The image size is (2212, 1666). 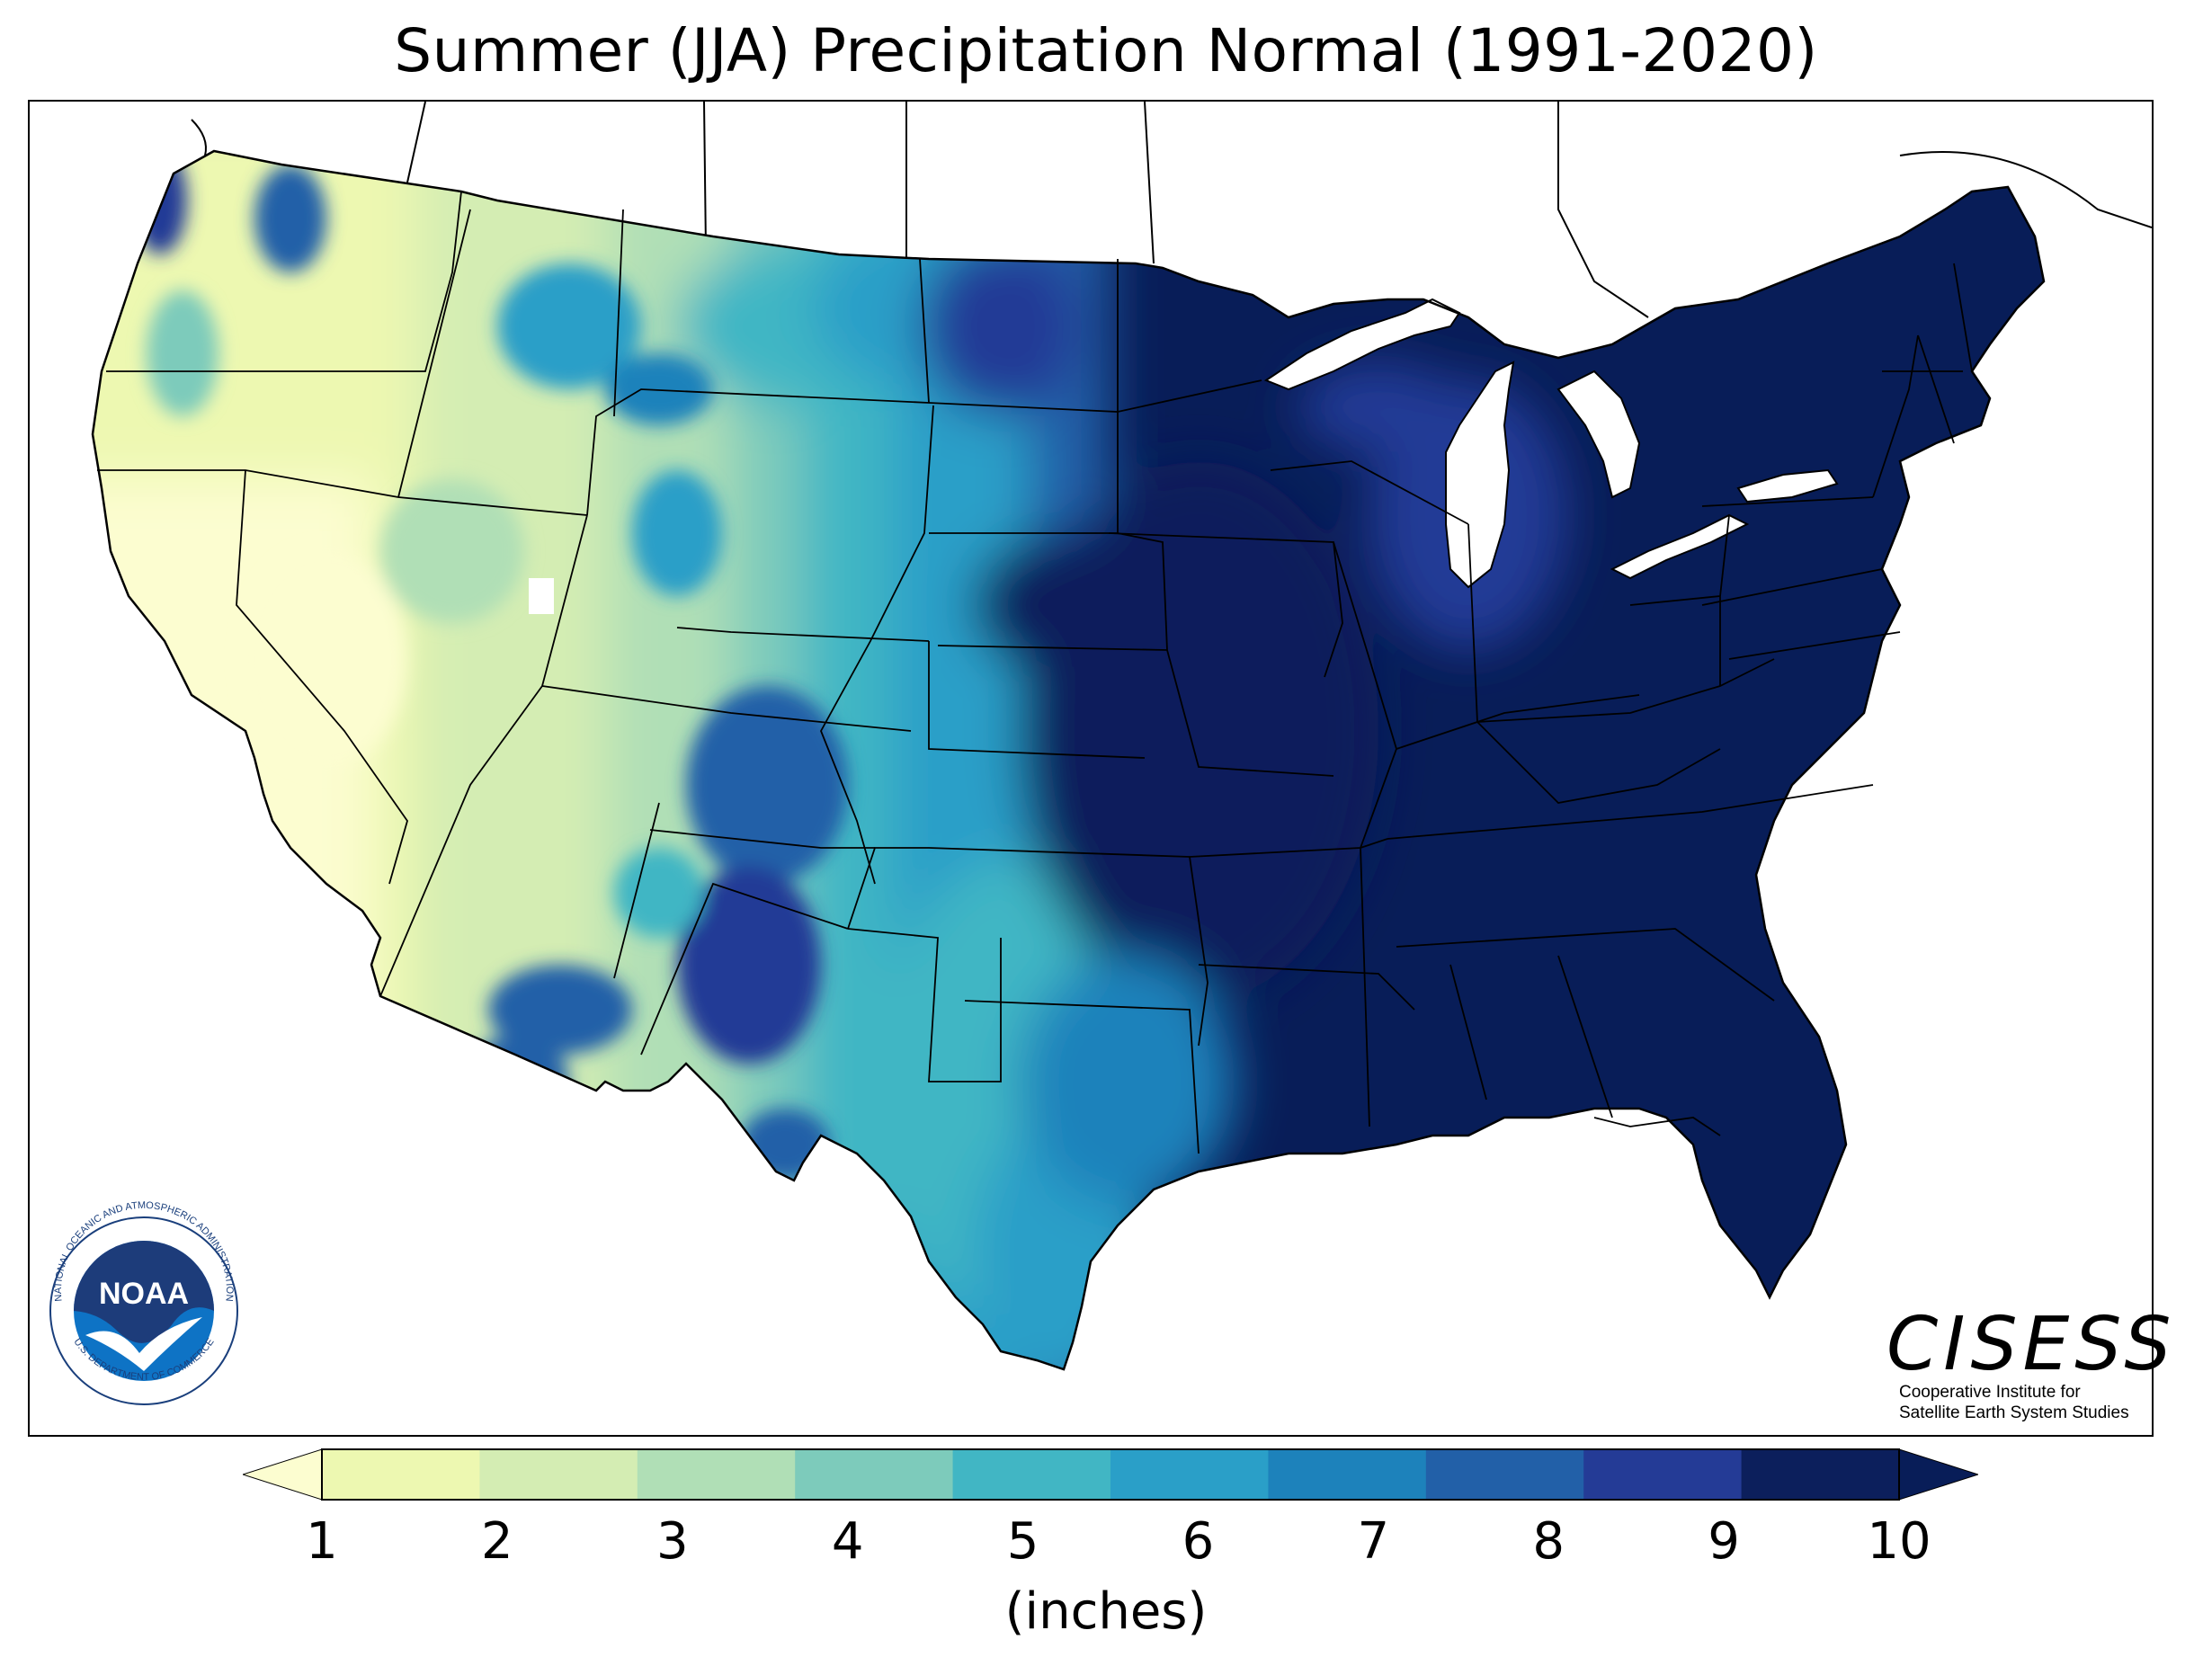 I want to click on colorbar-tick-label: 4, so click(x=847, y=1542).